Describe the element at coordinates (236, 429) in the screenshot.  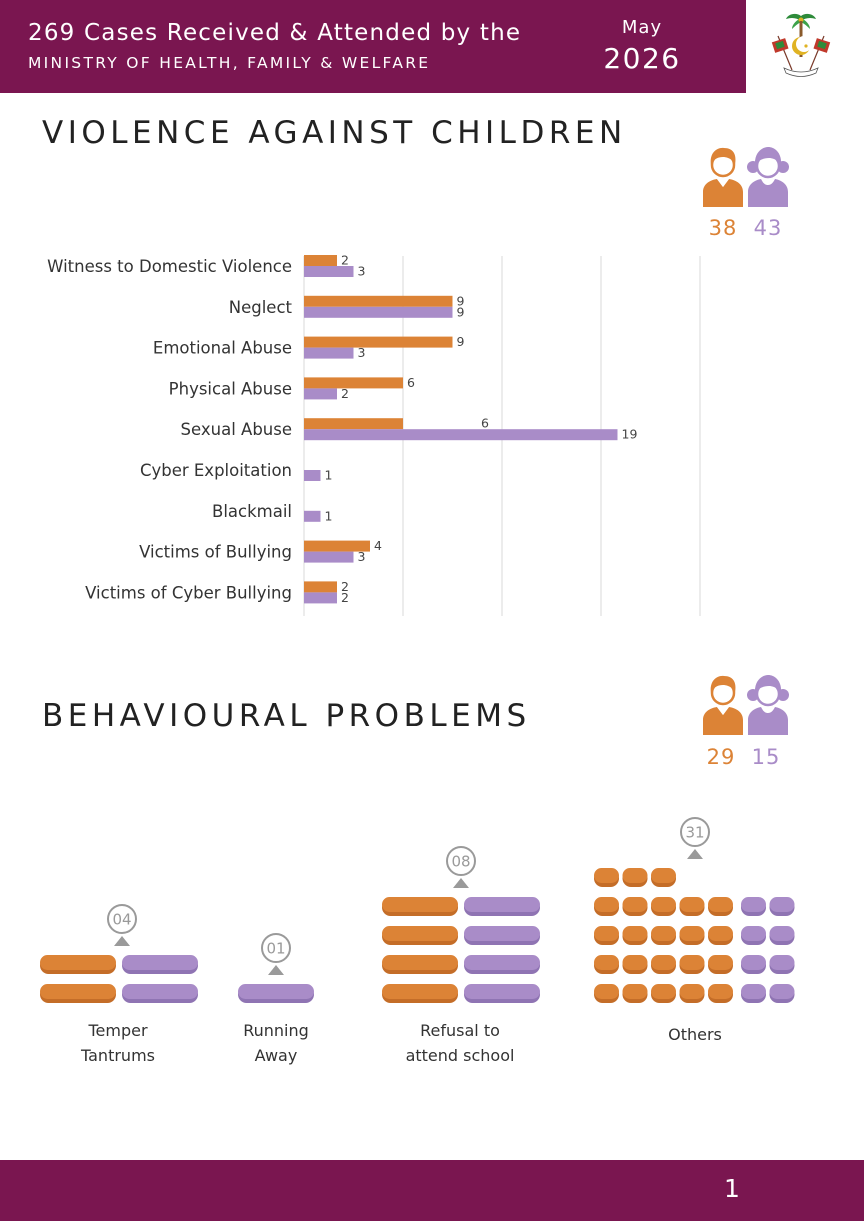
I see `category-label: Sexual Abuse` at that location.